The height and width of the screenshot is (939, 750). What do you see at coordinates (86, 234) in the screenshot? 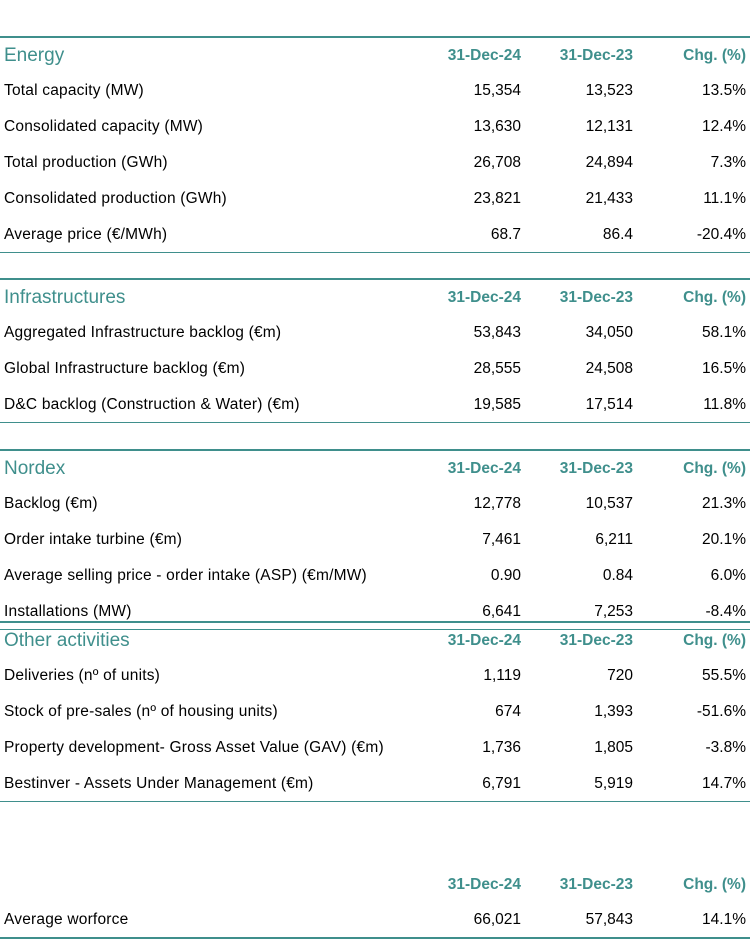
I see `row-label: Average price (€/MWh)` at bounding box center [86, 234].